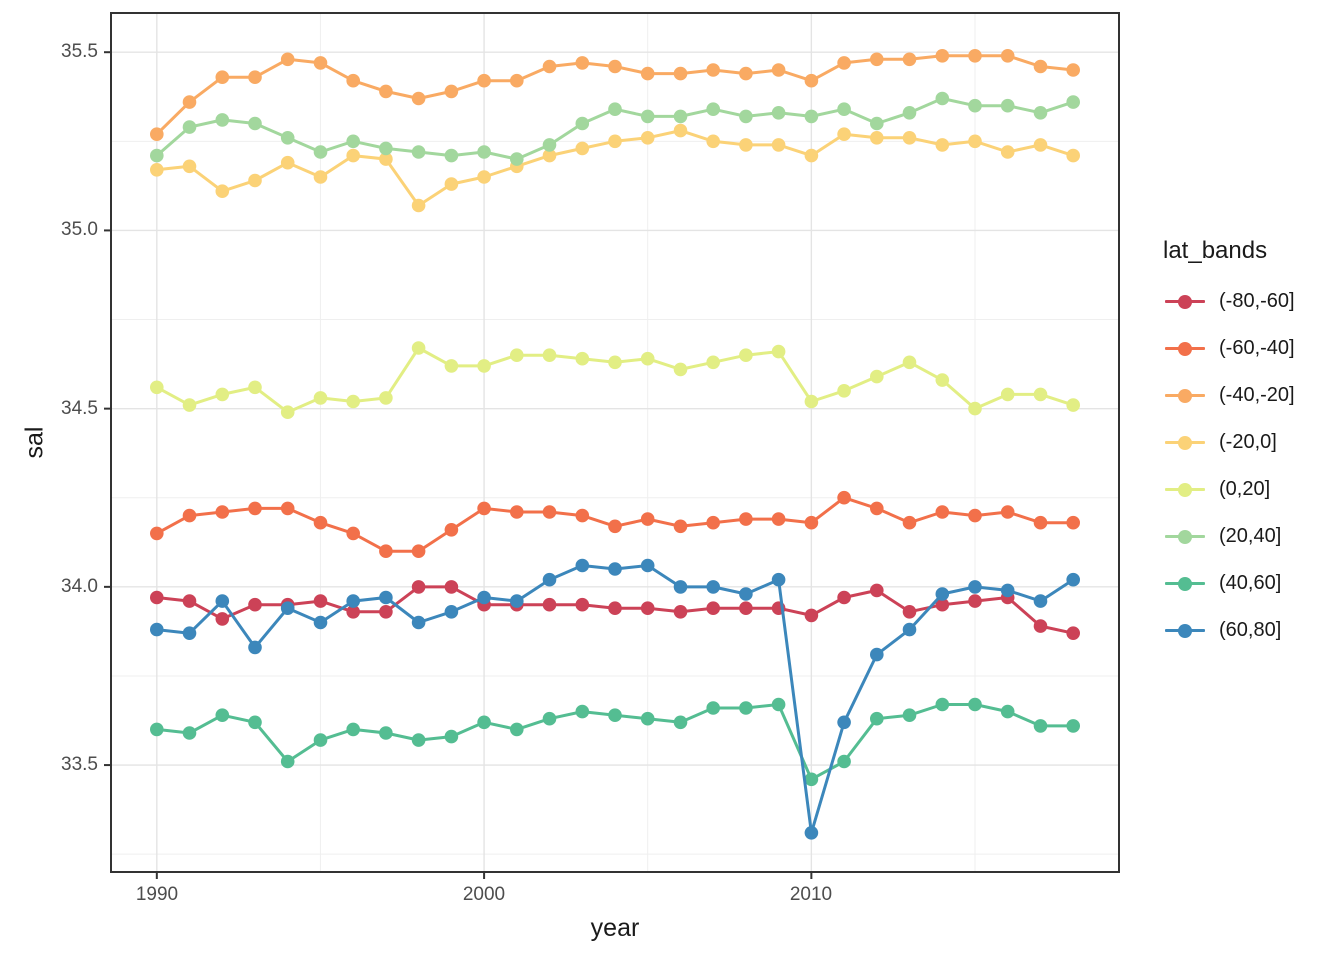 Image resolution: width=1344 pixels, height=960 pixels. I want to click on y-tick-label: 33.5, so click(79, 764).